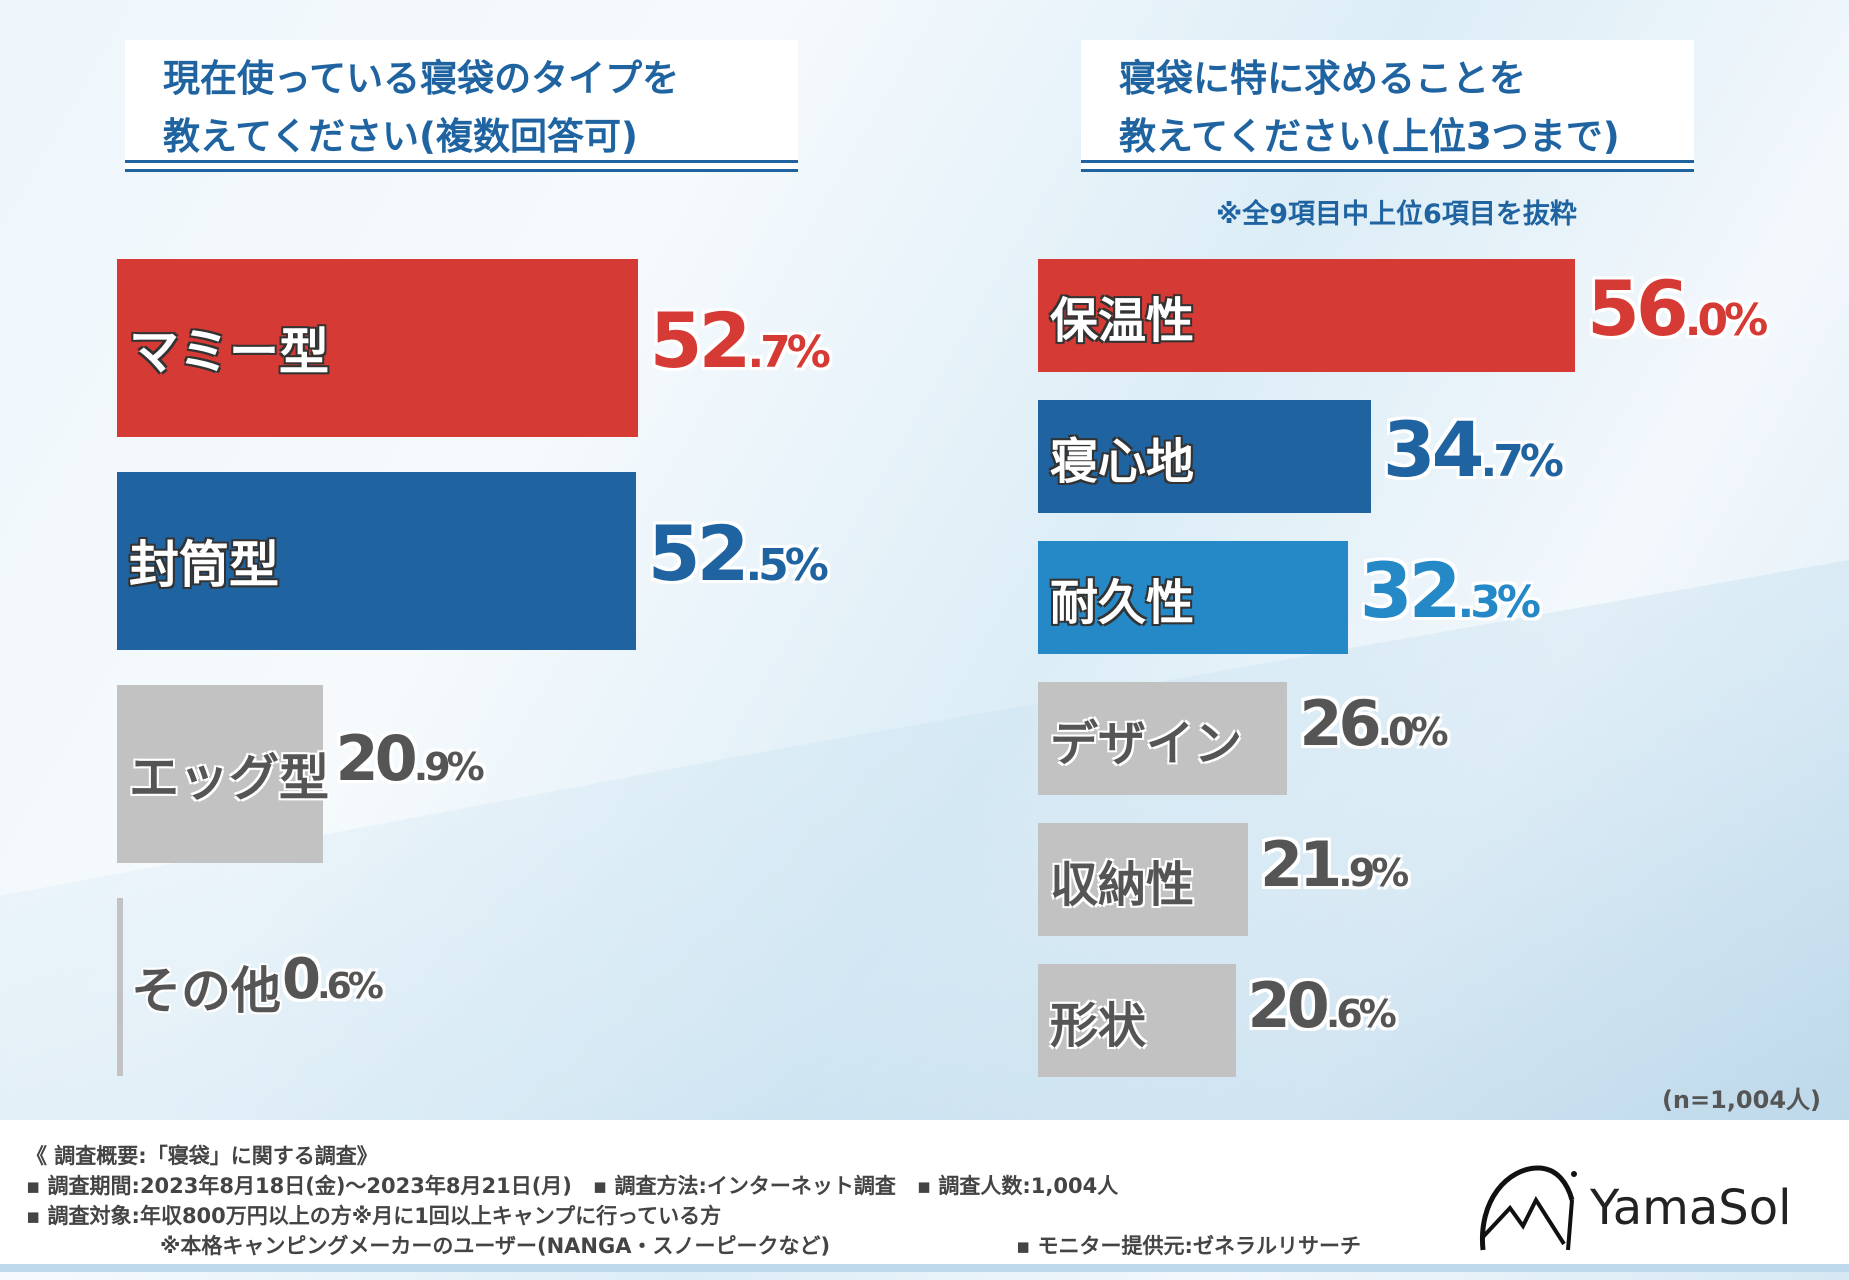 The height and width of the screenshot is (1280, 1849). I want to click on value-label: 34.7%, so click(1473, 449).